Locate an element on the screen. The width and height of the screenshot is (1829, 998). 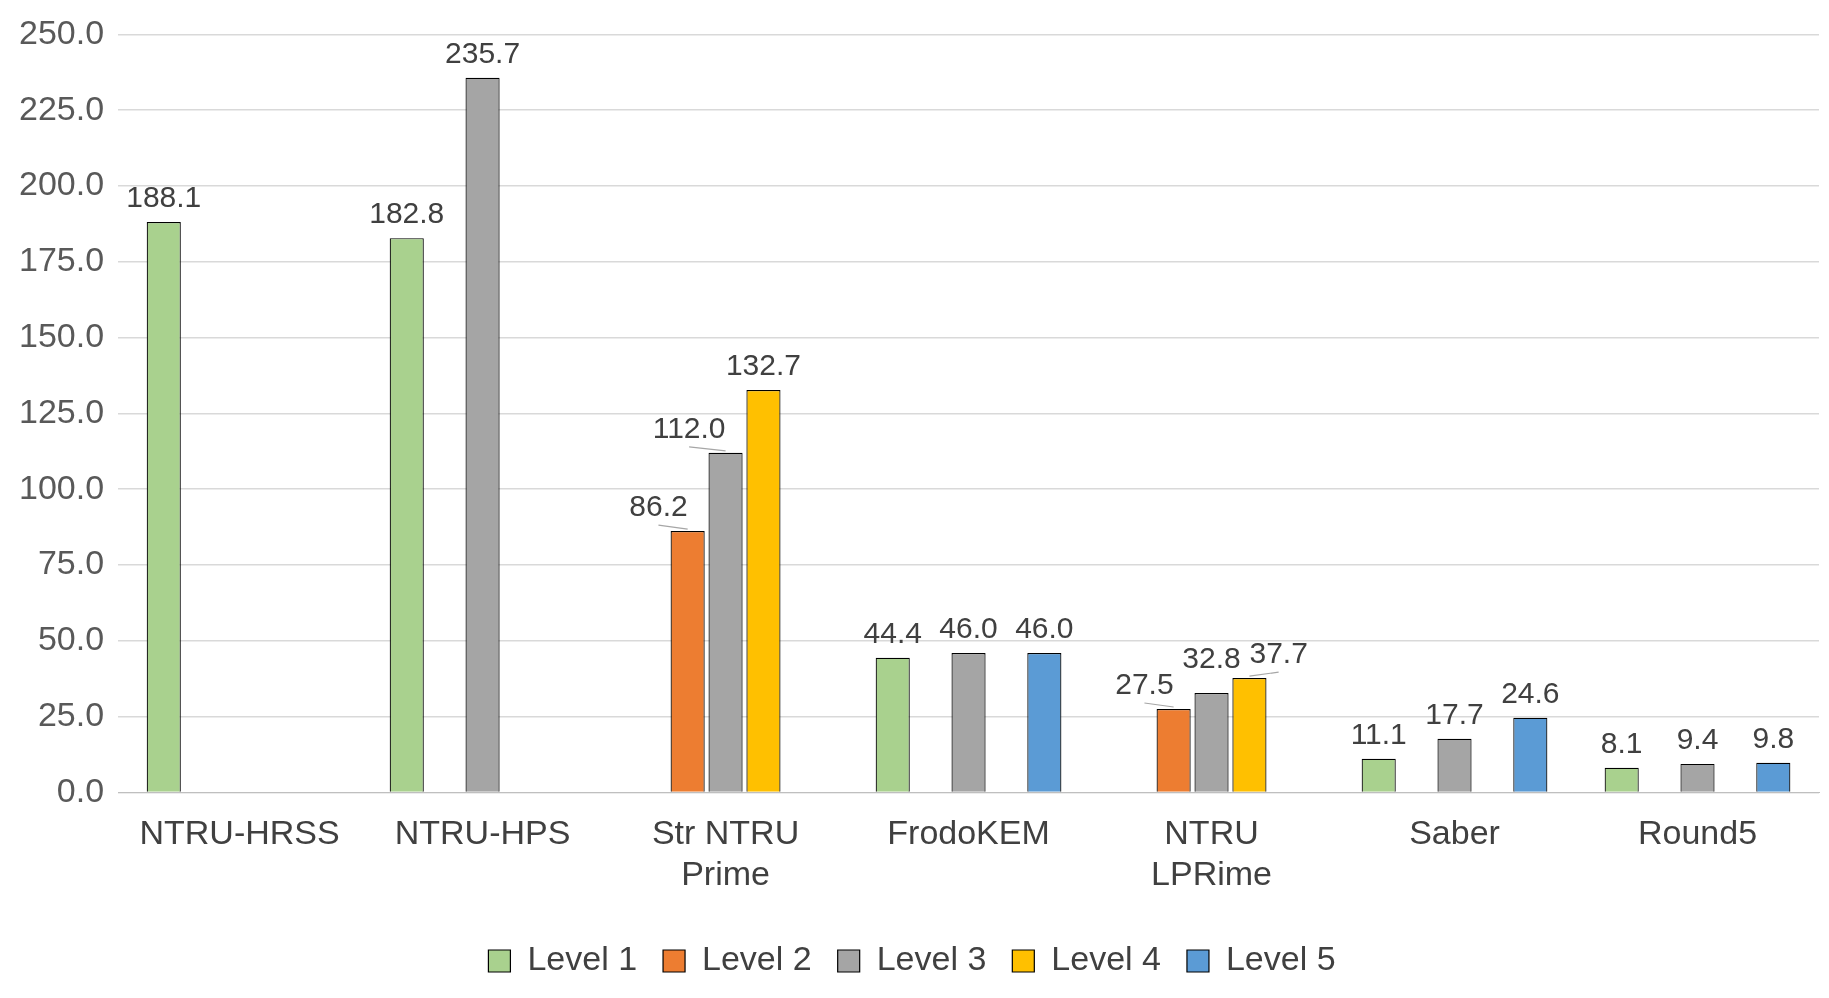
legend-label: Level 2 is located at coordinates (757, 958).